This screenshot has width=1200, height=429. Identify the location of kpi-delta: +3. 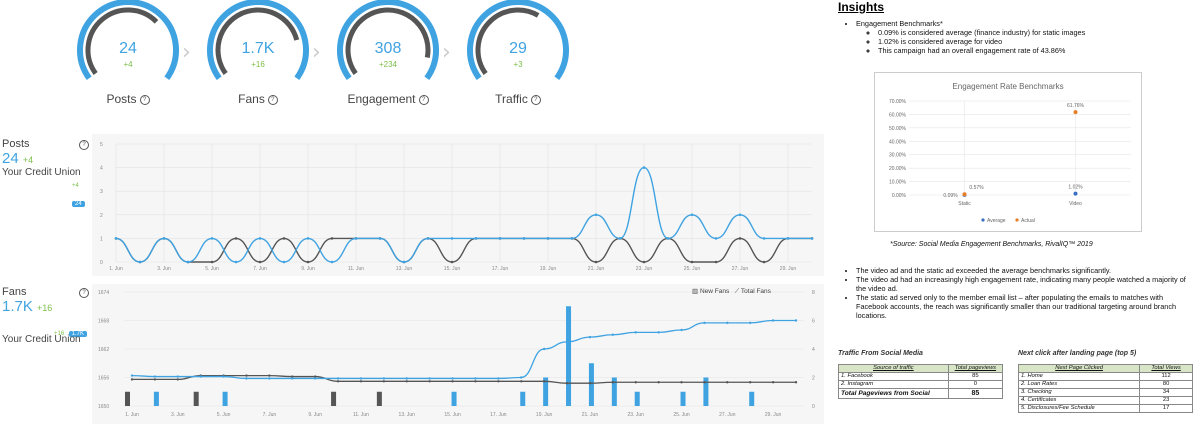
(518, 64).